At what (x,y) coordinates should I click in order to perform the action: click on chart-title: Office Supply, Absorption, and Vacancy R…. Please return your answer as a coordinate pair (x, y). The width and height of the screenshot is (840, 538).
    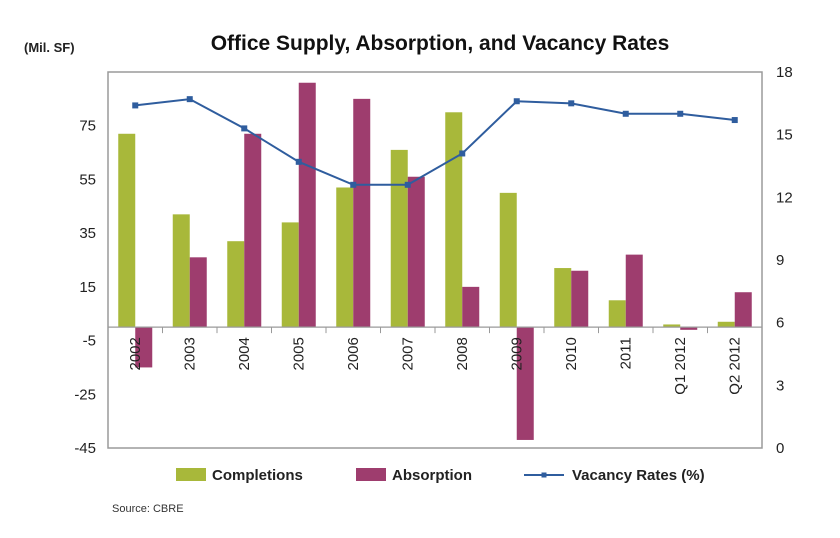
    Looking at the image, I should click on (440, 43).